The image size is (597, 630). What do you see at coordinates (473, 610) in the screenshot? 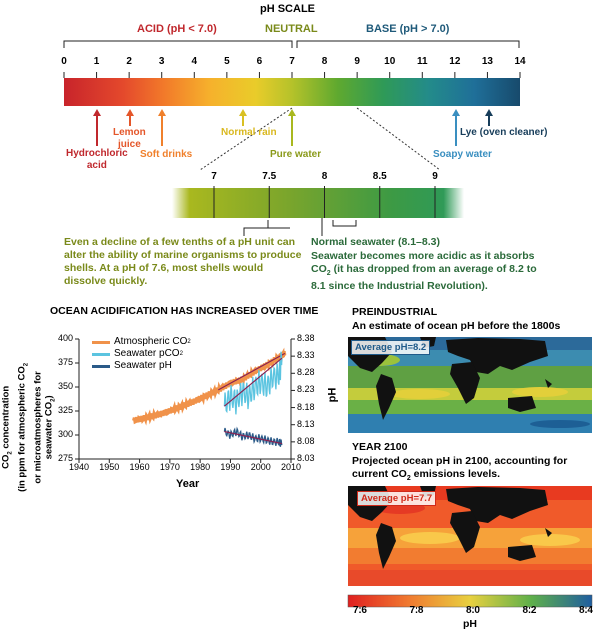
I see `colorbar-tick-label: 8.0` at bounding box center [473, 610].